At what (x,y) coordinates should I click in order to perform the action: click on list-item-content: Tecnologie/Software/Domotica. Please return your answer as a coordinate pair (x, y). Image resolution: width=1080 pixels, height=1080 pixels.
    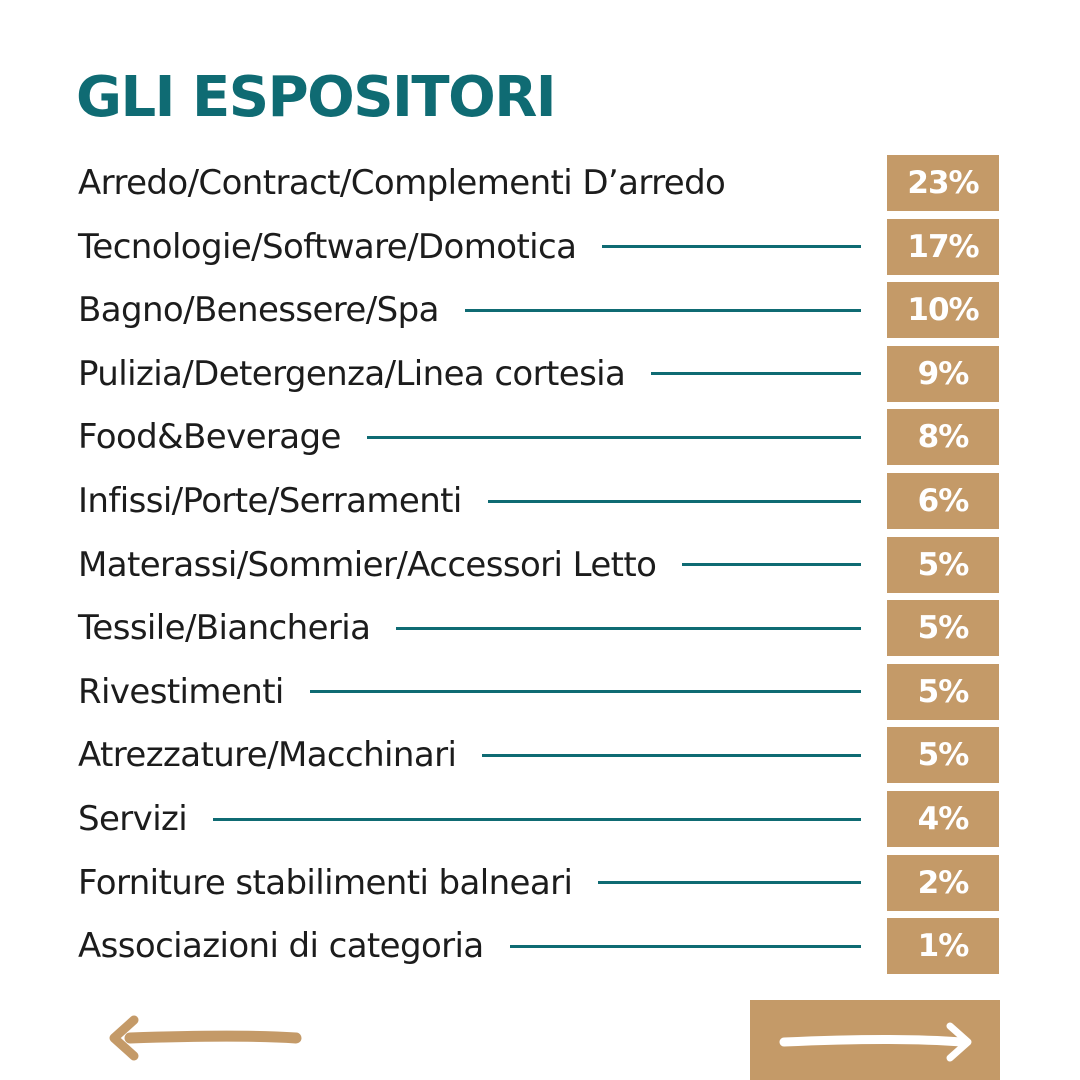
    Looking at the image, I should click on (469, 247).